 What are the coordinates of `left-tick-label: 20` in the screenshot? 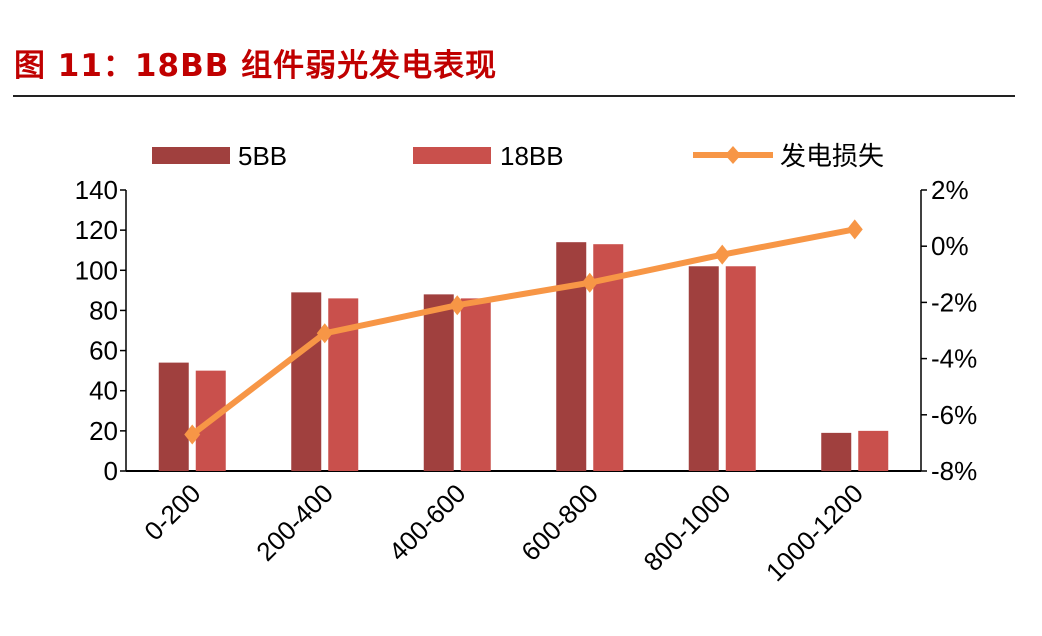 It's located at (103, 431).